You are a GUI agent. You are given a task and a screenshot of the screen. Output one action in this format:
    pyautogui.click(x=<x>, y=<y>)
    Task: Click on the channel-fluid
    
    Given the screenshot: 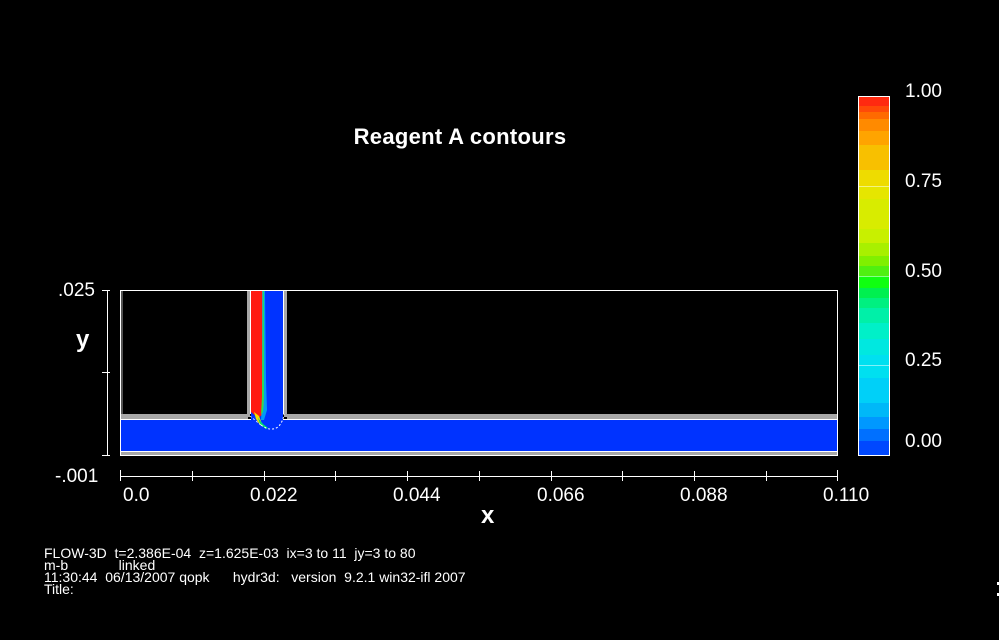 What is the action you would take?
    pyautogui.click(x=479, y=435)
    